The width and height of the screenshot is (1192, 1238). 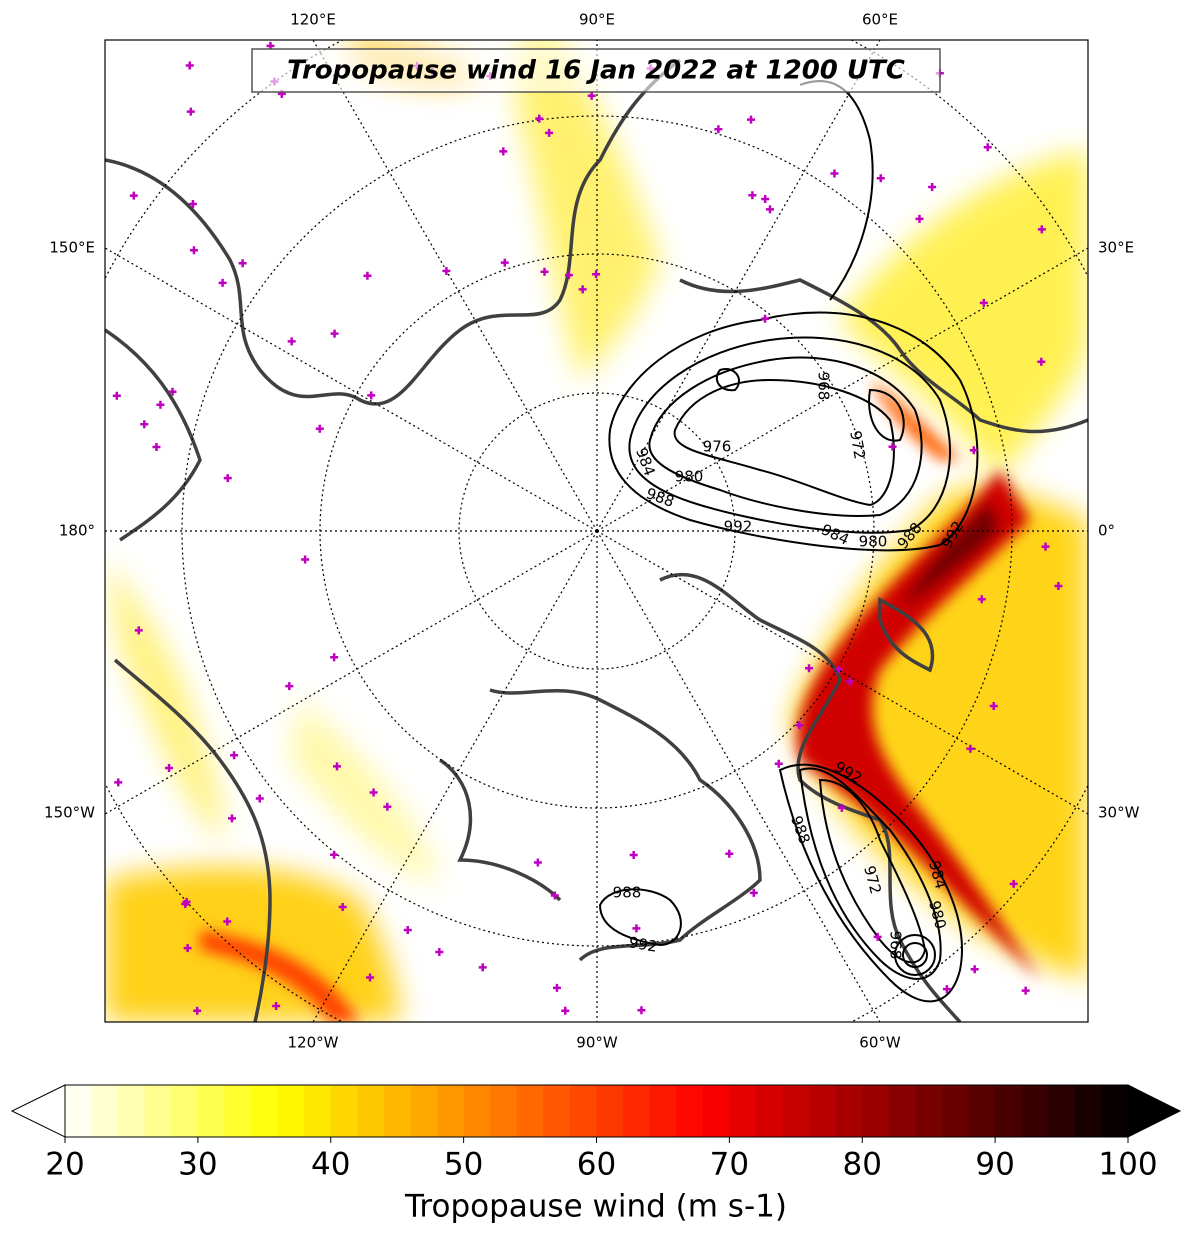 What do you see at coordinates (313, 1043) in the screenshot?
I see `lon-label: 120°W` at bounding box center [313, 1043].